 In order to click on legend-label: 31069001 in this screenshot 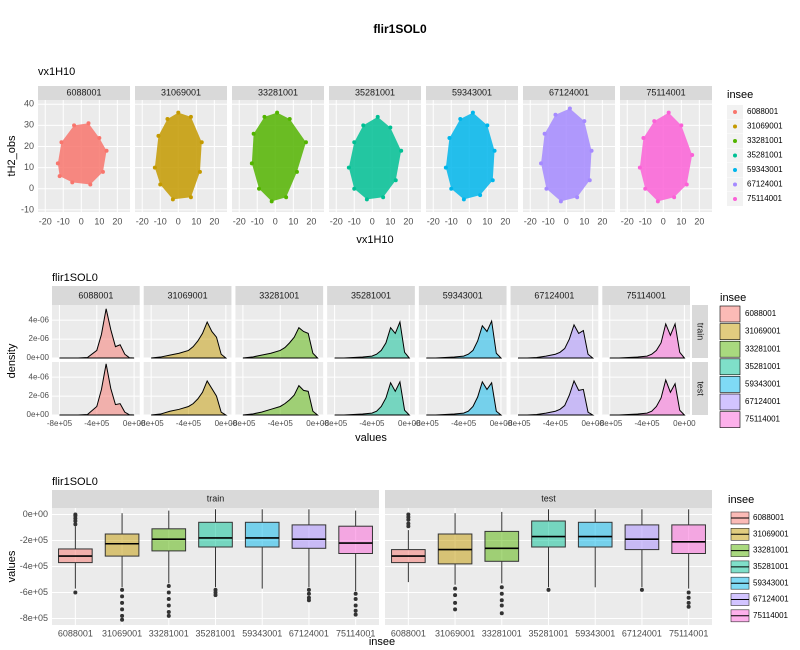, I will do `click(765, 126)`.